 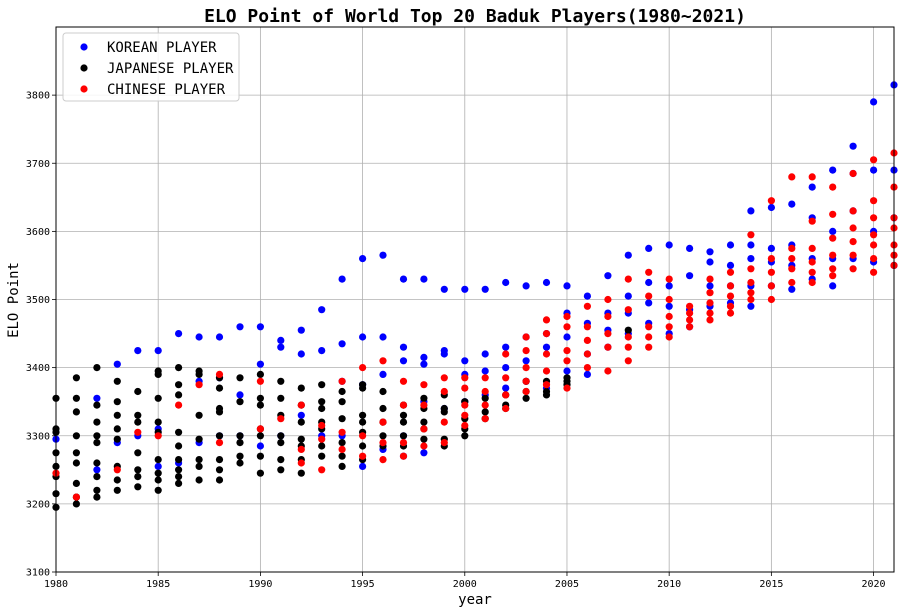 I want to click on y-tick-label: 3800, so click(x=38, y=96).